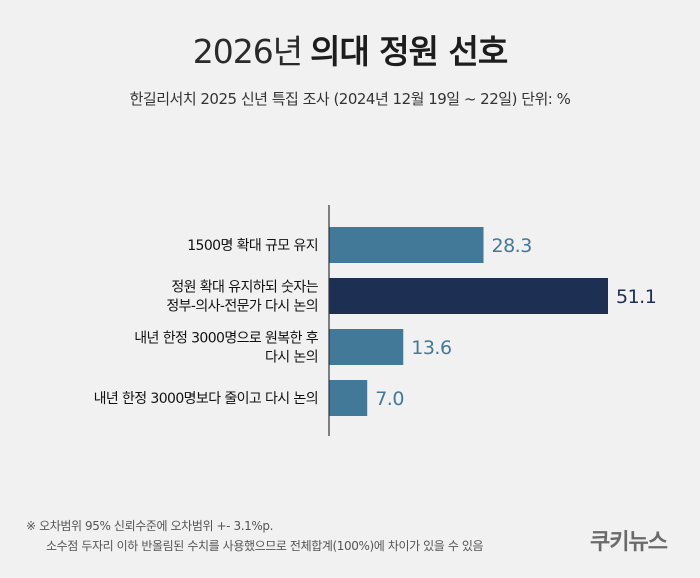 The image size is (700, 578). I want to click on category-label-4-line-1: 내년 한정 3000명보다 줄이고 다시 논의, so click(206, 399).